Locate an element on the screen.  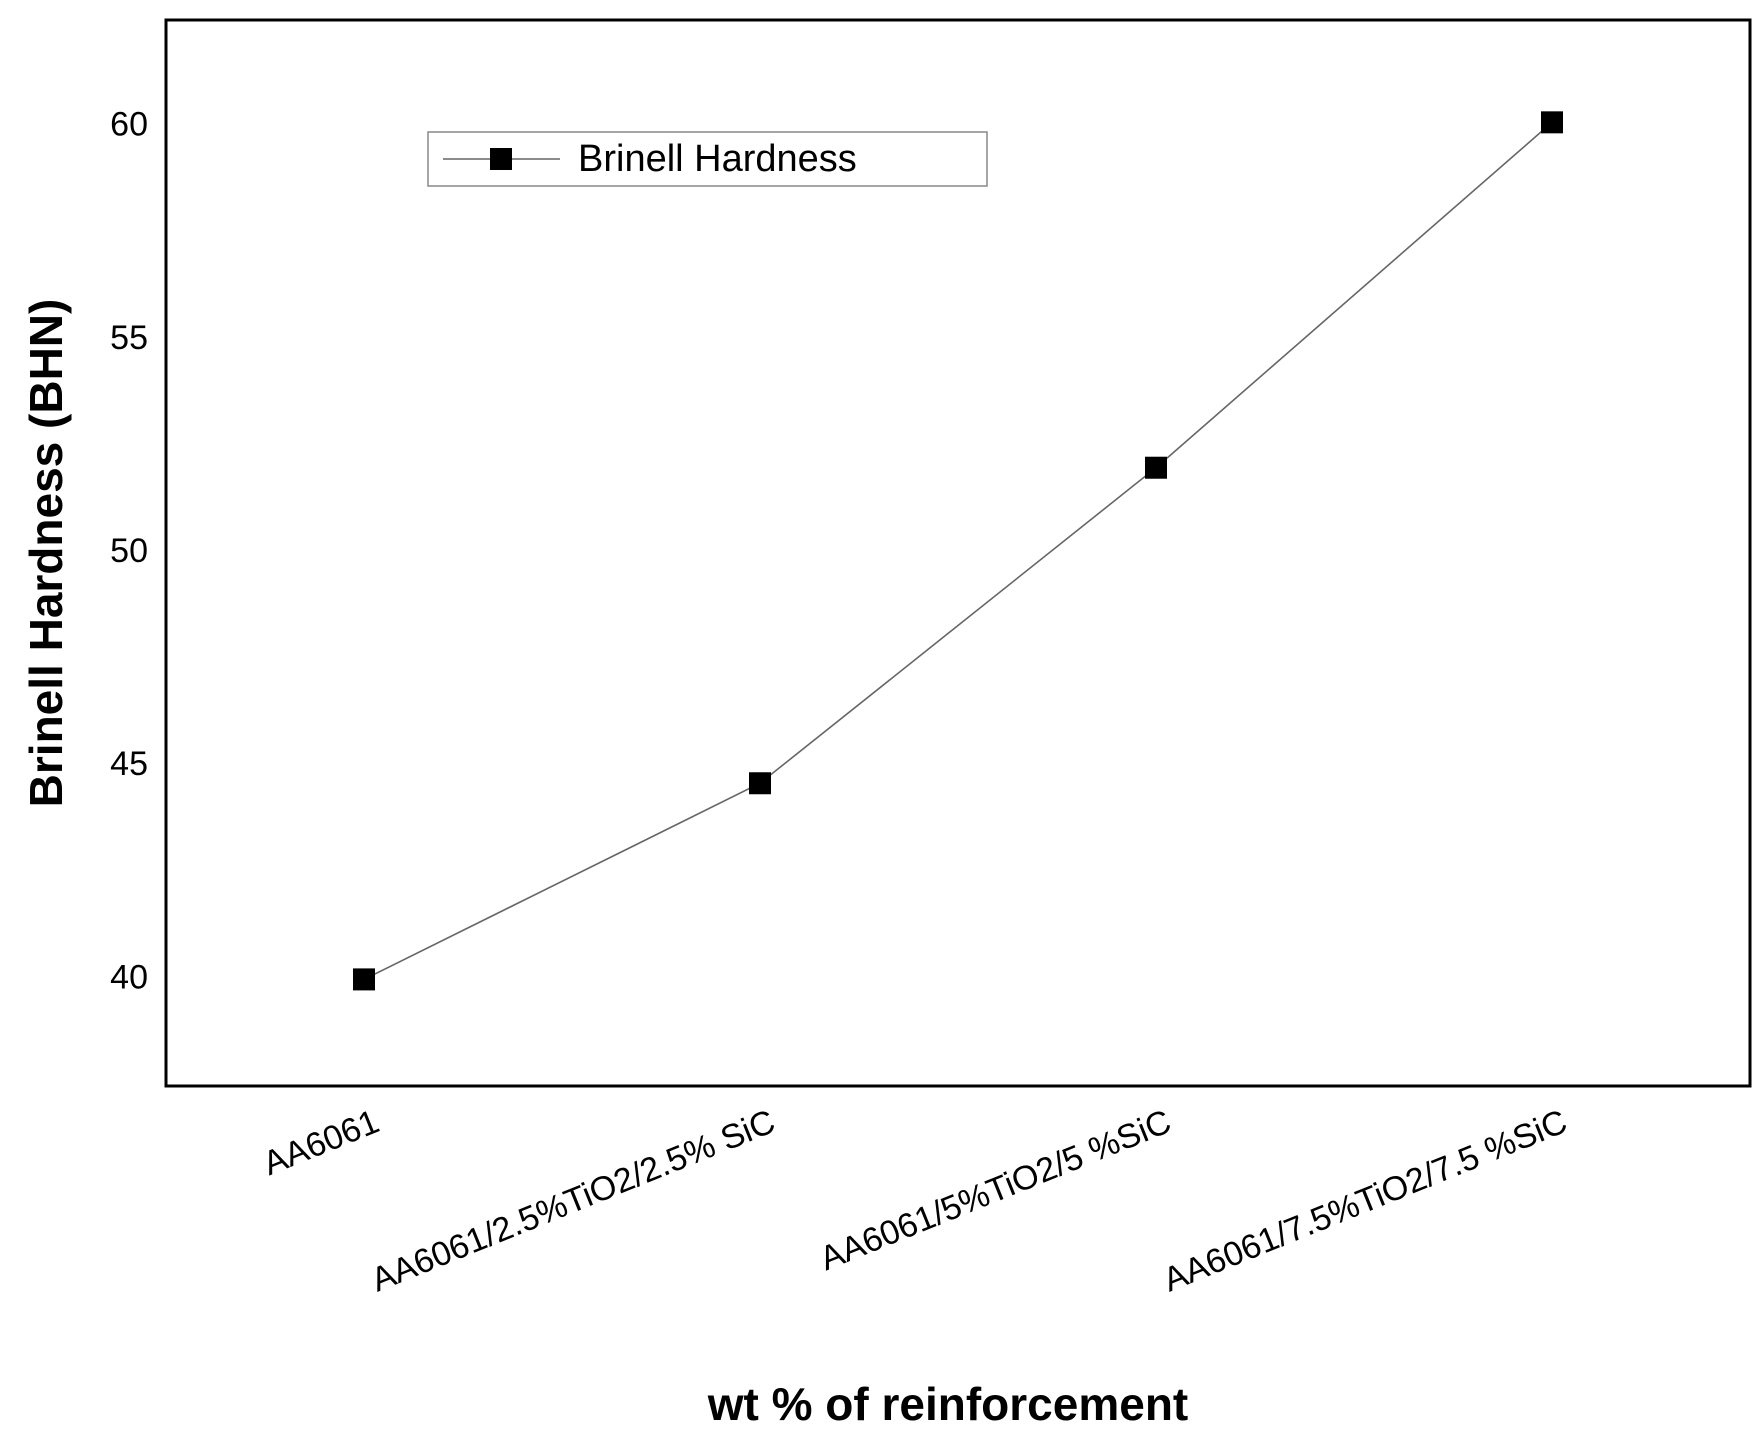
y-tick-label: 55 is located at coordinates (129, 338).